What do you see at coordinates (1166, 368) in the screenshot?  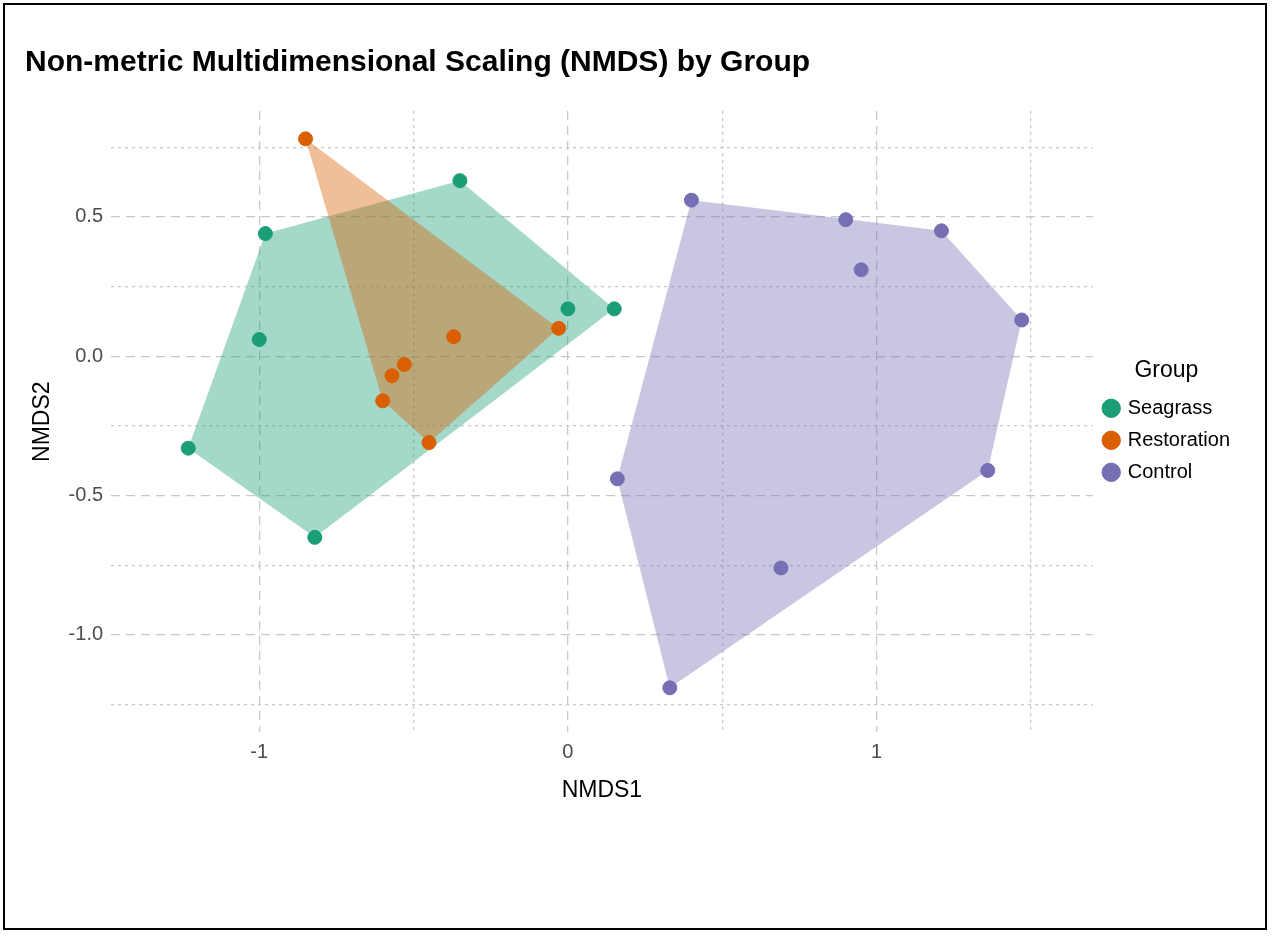 I see `legend-title: Group` at bounding box center [1166, 368].